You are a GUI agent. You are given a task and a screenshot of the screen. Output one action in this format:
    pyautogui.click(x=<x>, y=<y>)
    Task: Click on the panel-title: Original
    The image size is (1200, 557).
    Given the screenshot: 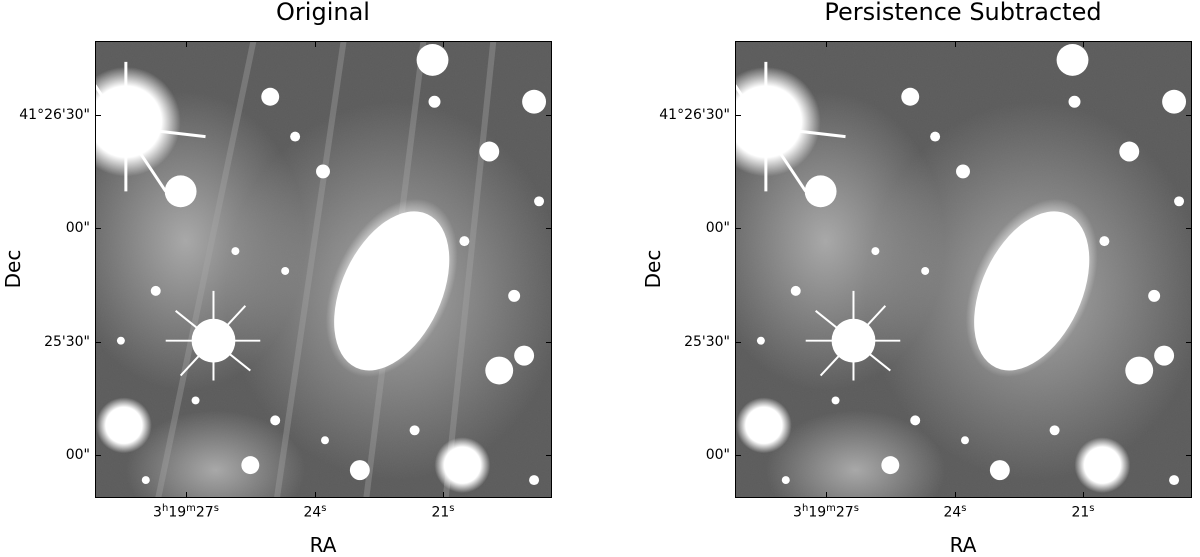 What is the action you would take?
    pyautogui.click(x=323, y=13)
    